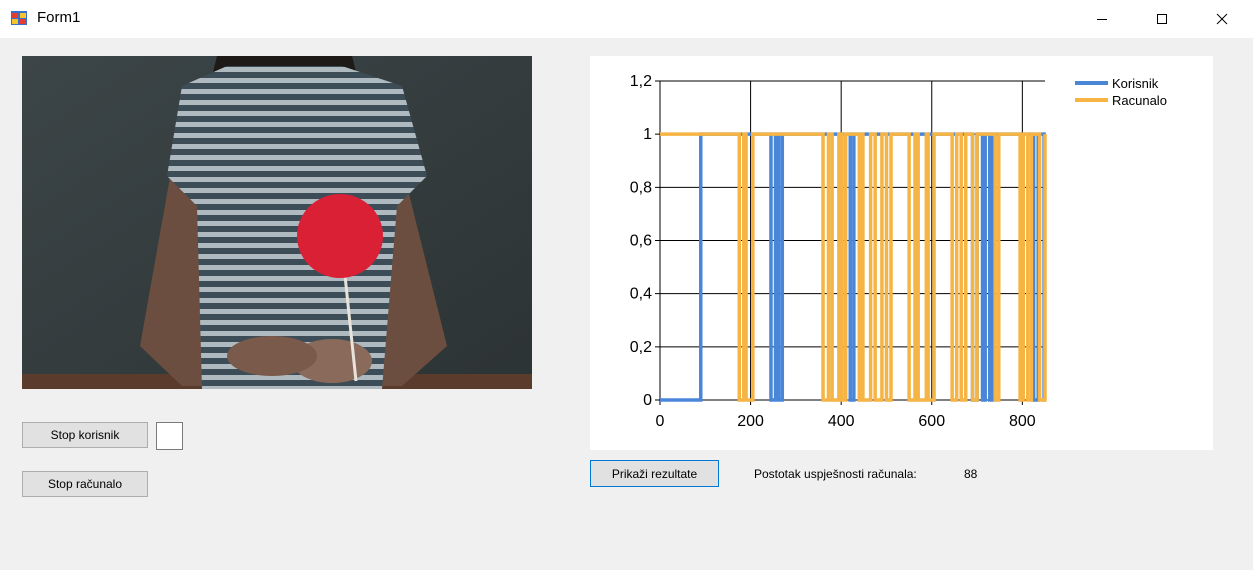 This screenshot has width=1253, height=570. What do you see at coordinates (641, 347) in the screenshot?
I see `y-tick-label: 0,2` at bounding box center [641, 347].